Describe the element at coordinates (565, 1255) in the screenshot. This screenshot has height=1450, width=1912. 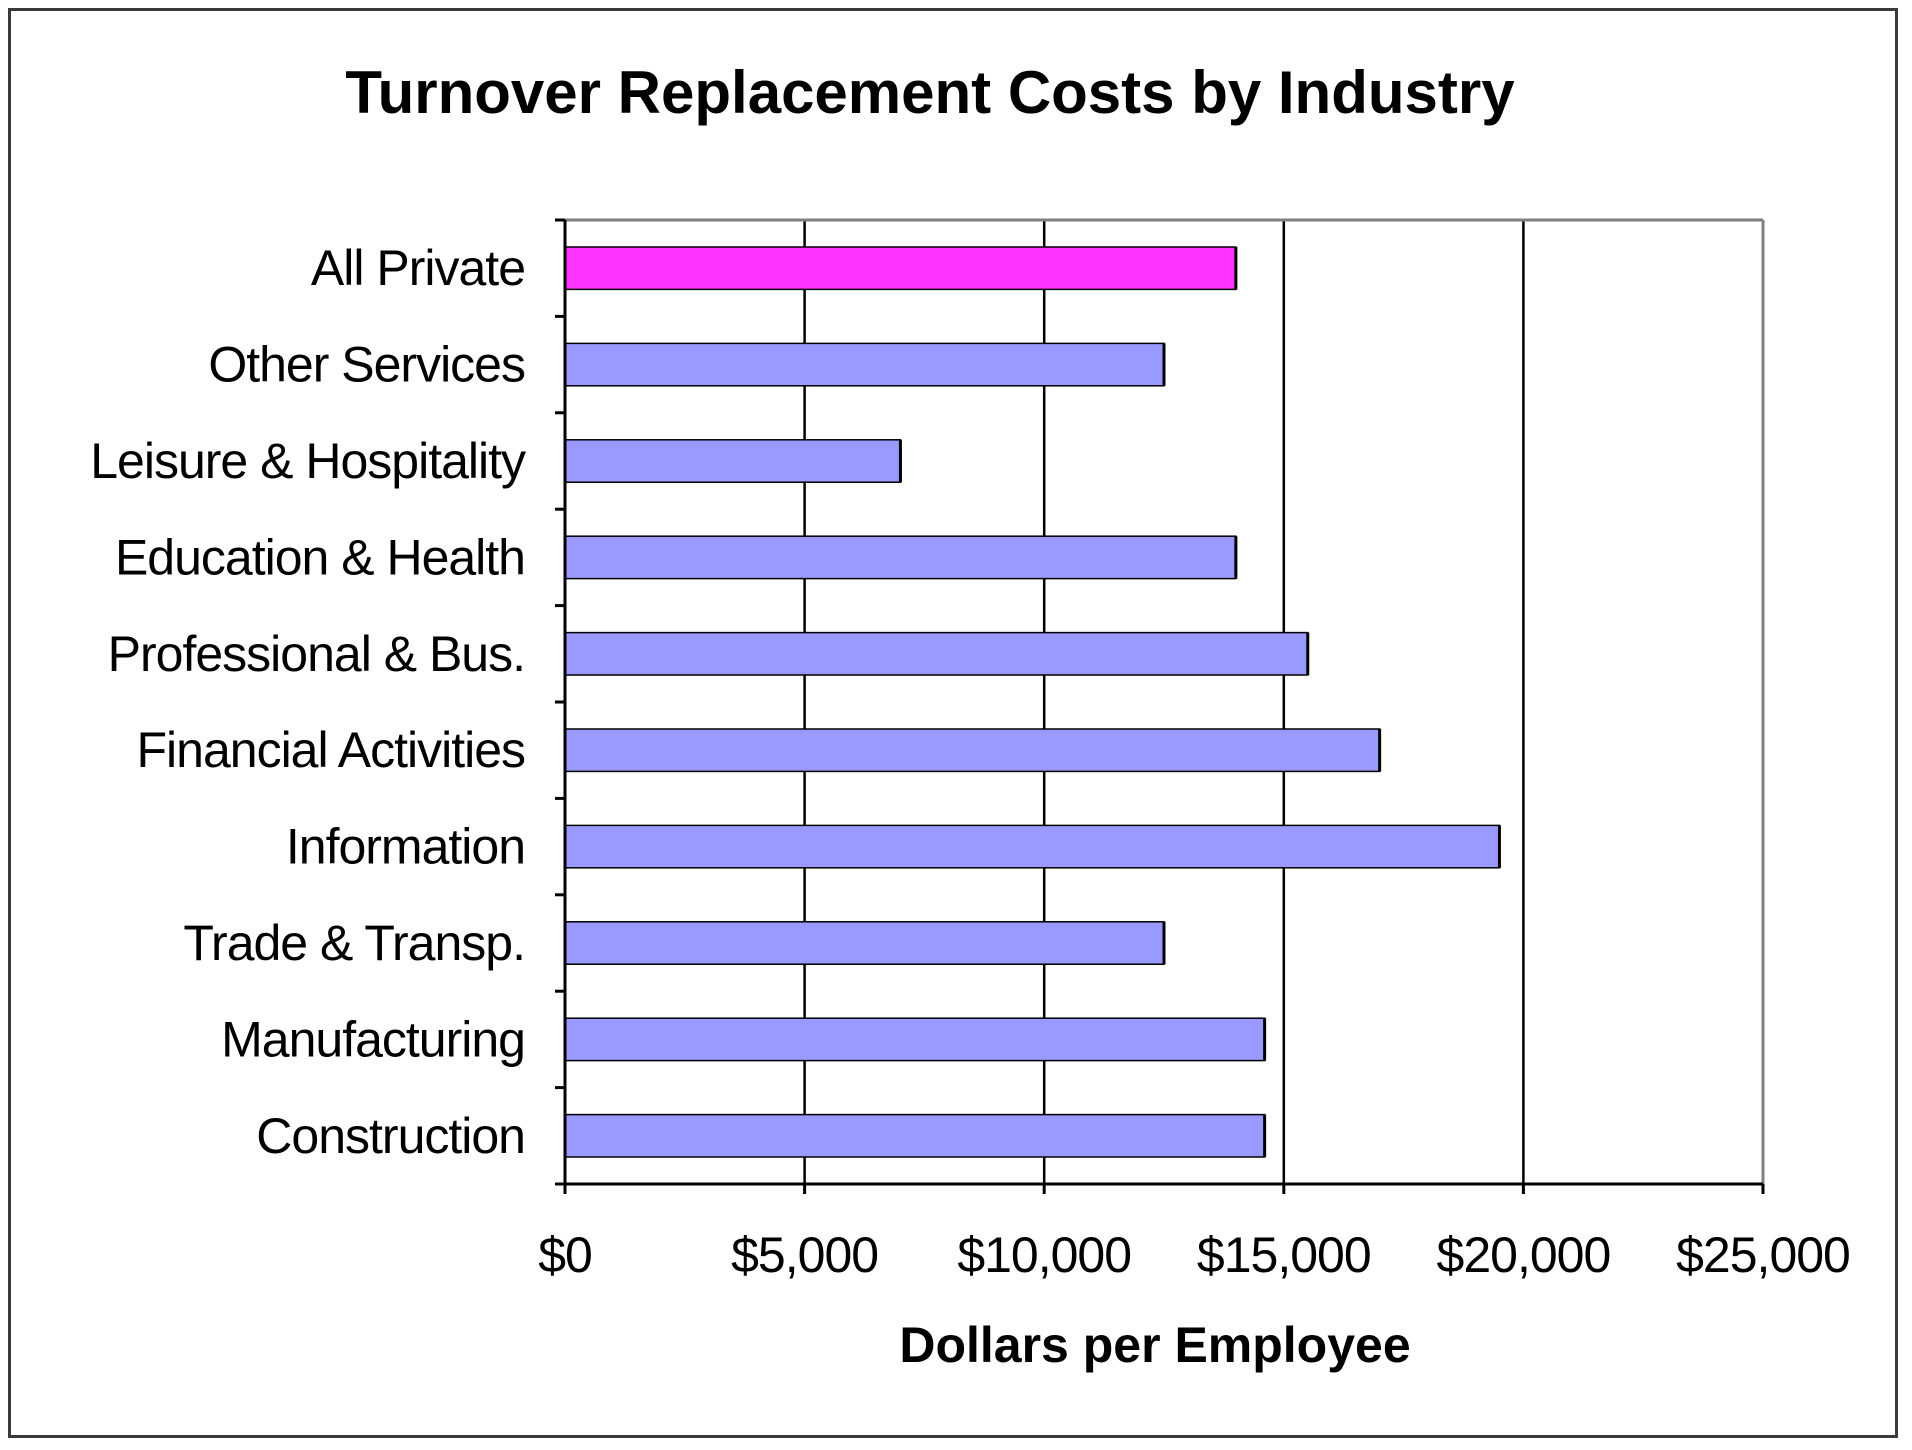
I see `x-tick-label: $0` at that location.